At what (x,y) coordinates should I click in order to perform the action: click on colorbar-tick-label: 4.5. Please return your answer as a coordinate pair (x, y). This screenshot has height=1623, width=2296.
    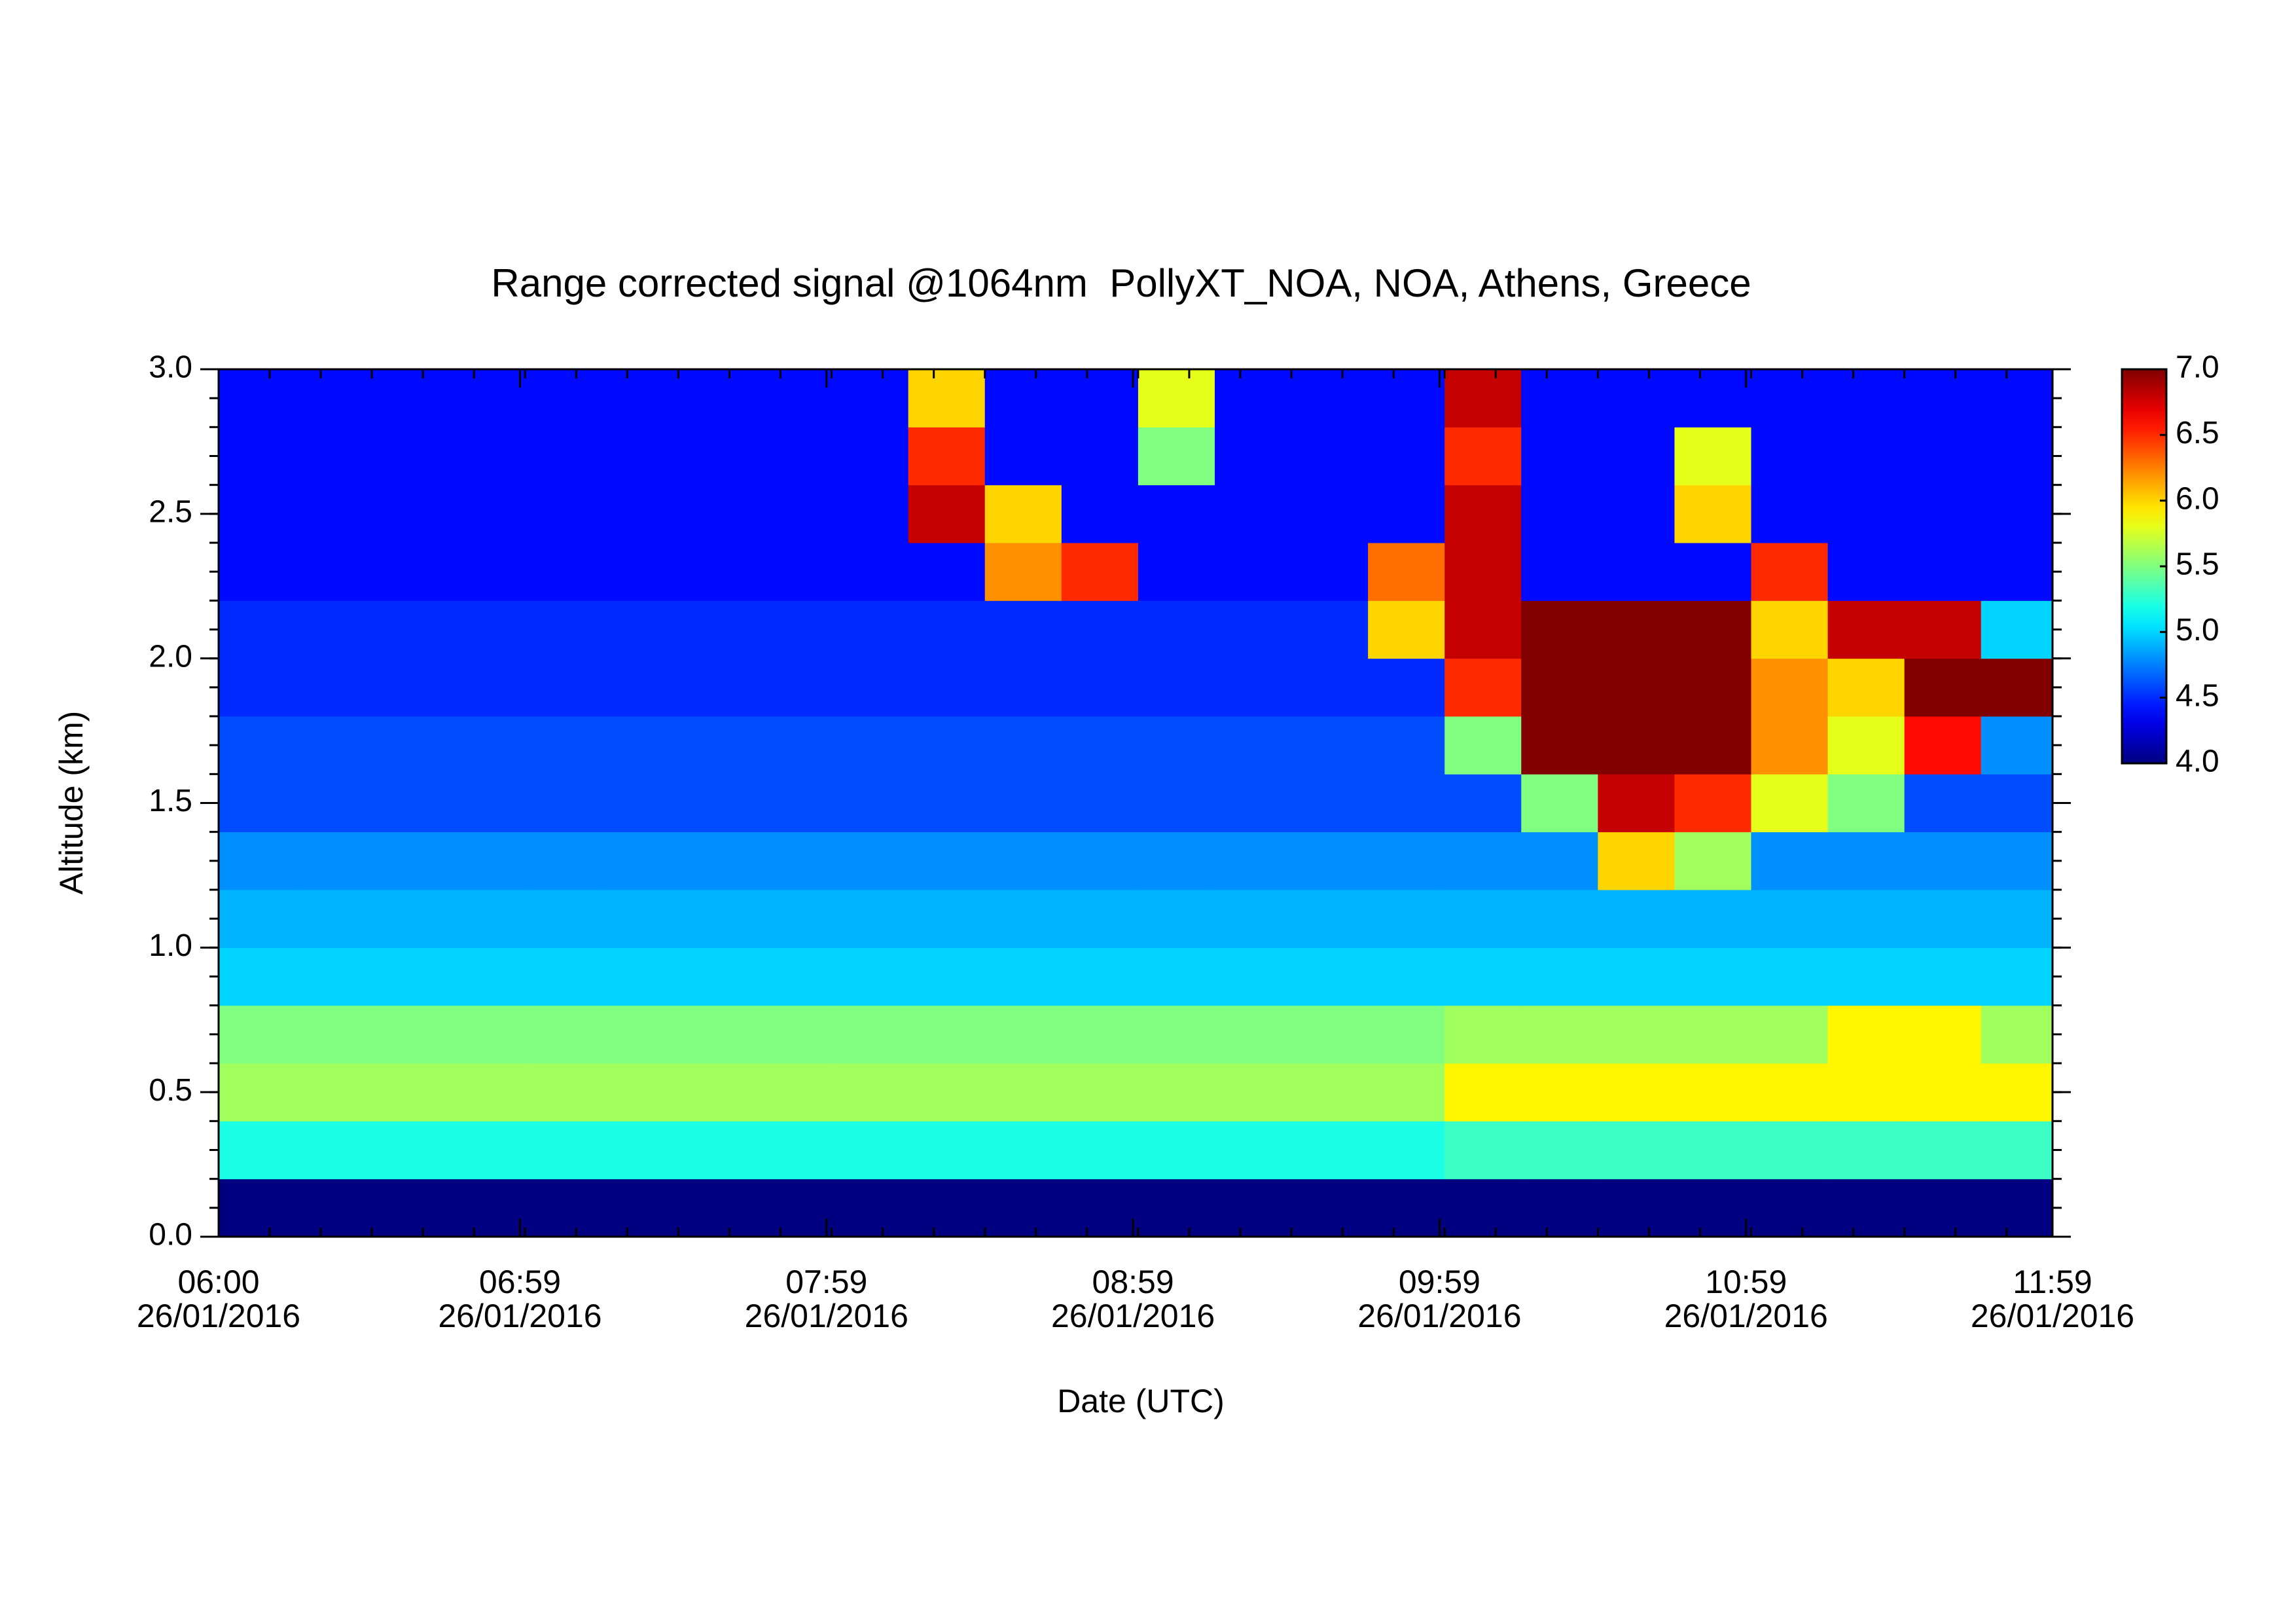
    Looking at the image, I should click on (2197, 695).